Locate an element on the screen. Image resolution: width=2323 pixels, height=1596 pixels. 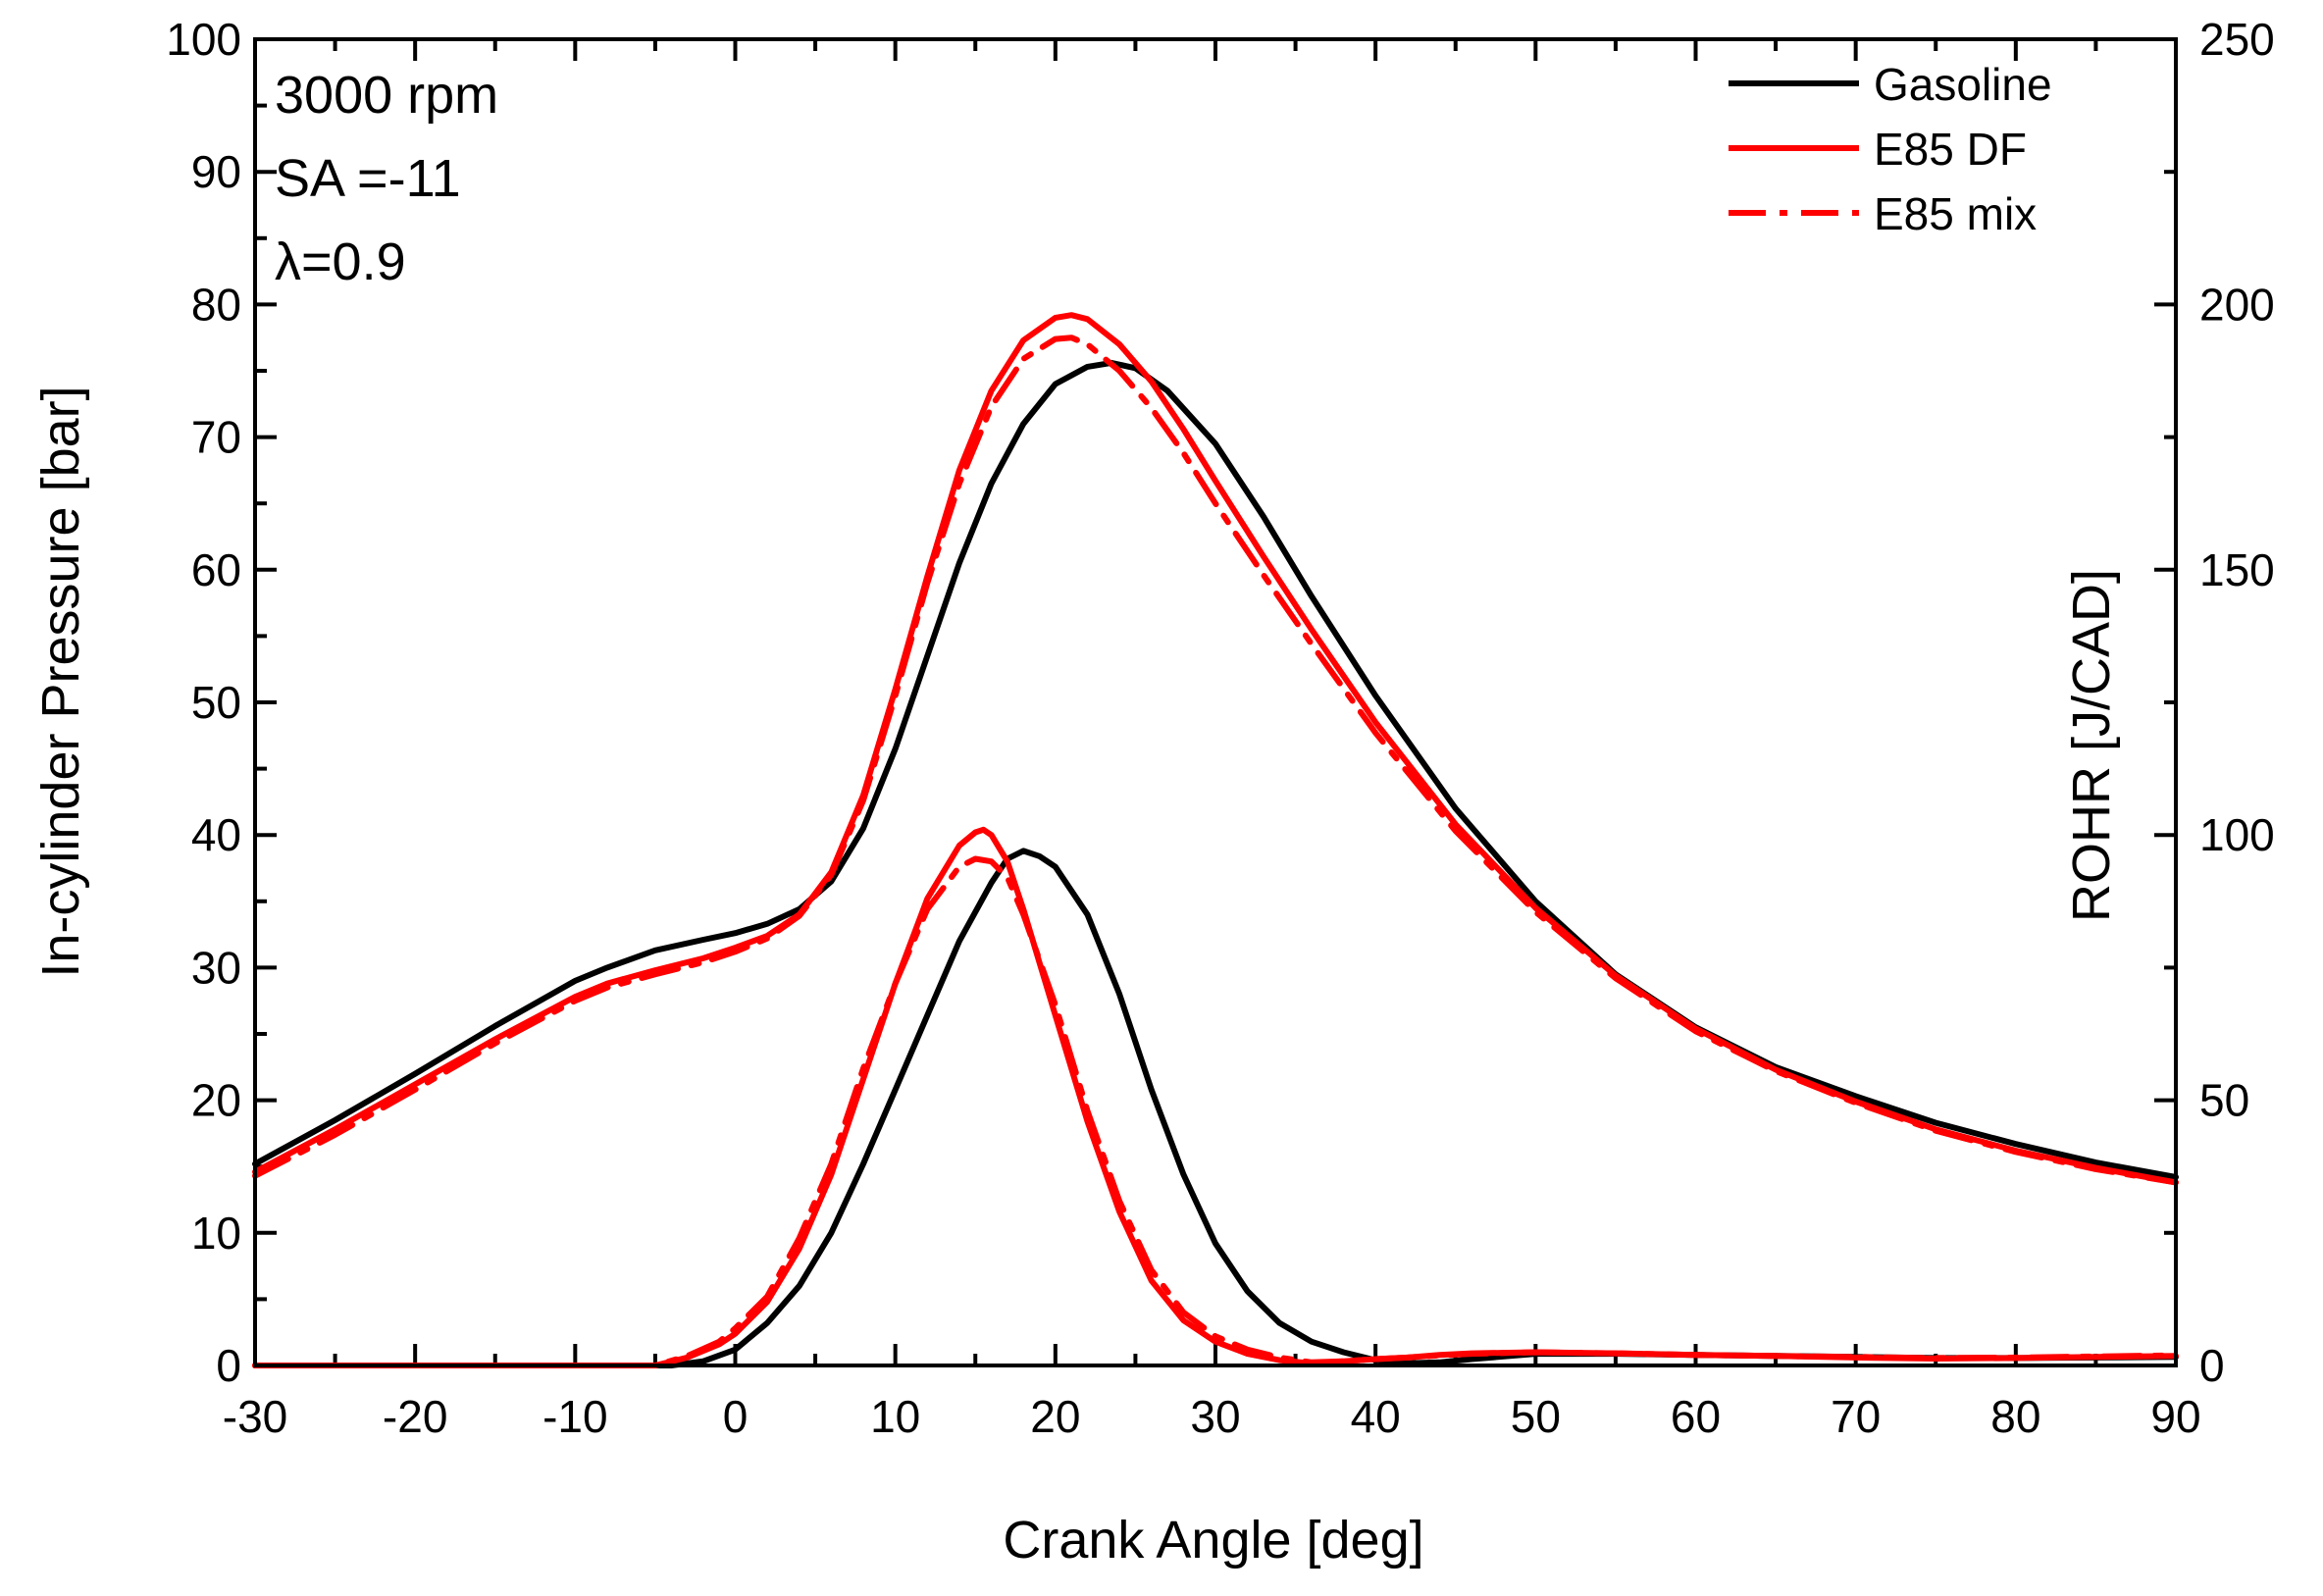
x-tick-label: 20 is located at coordinates (1055, 1416).